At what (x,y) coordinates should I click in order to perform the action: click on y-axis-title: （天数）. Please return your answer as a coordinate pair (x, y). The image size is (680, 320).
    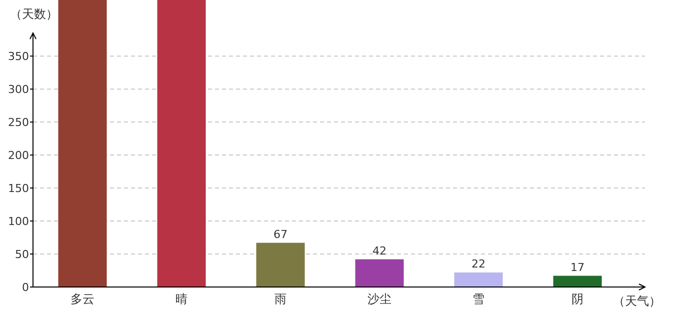
    Looking at the image, I should click on (34, 14).